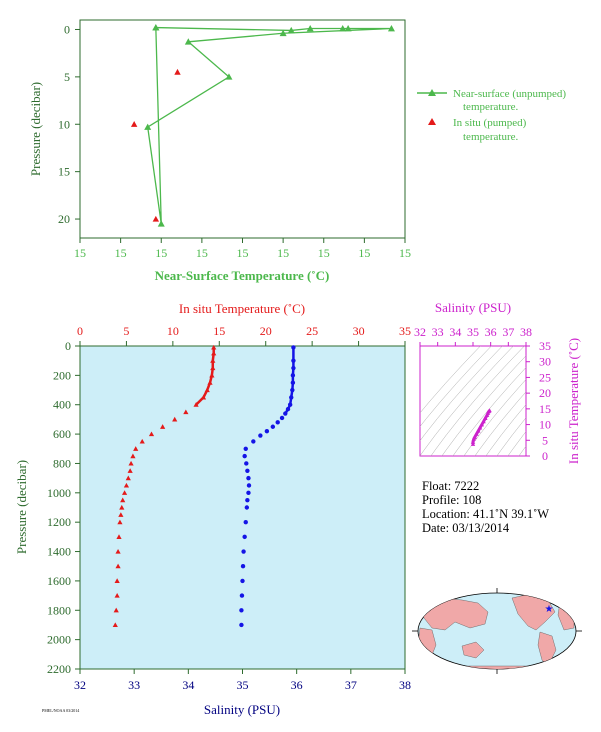 The image size is (601, 732). What do you see at coordinates (59, 669) in the screenshot?
I see `pressure-tick-label: 2200` at bounding box center [59, 669].